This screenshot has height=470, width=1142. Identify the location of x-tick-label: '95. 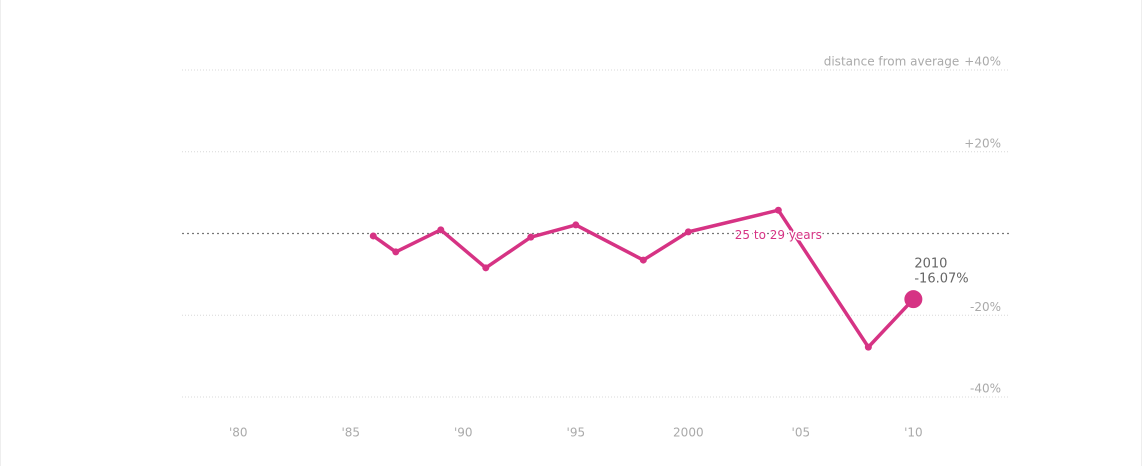
(576, 433).